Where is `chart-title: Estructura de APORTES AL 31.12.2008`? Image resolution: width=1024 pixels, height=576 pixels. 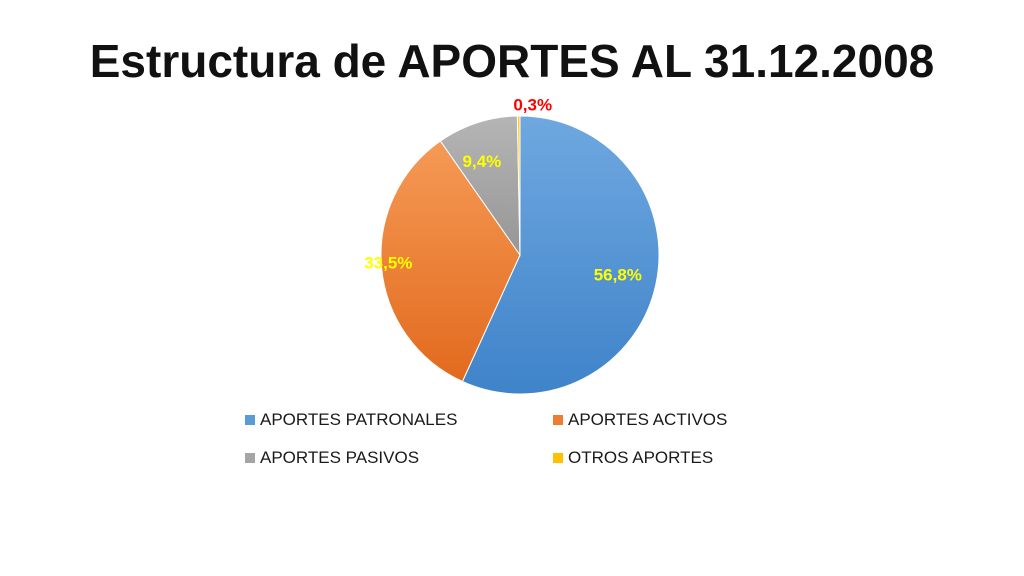
chart-title: Estructura de APORTES AL 31.12.2008 is located at coordinates (512, 61).